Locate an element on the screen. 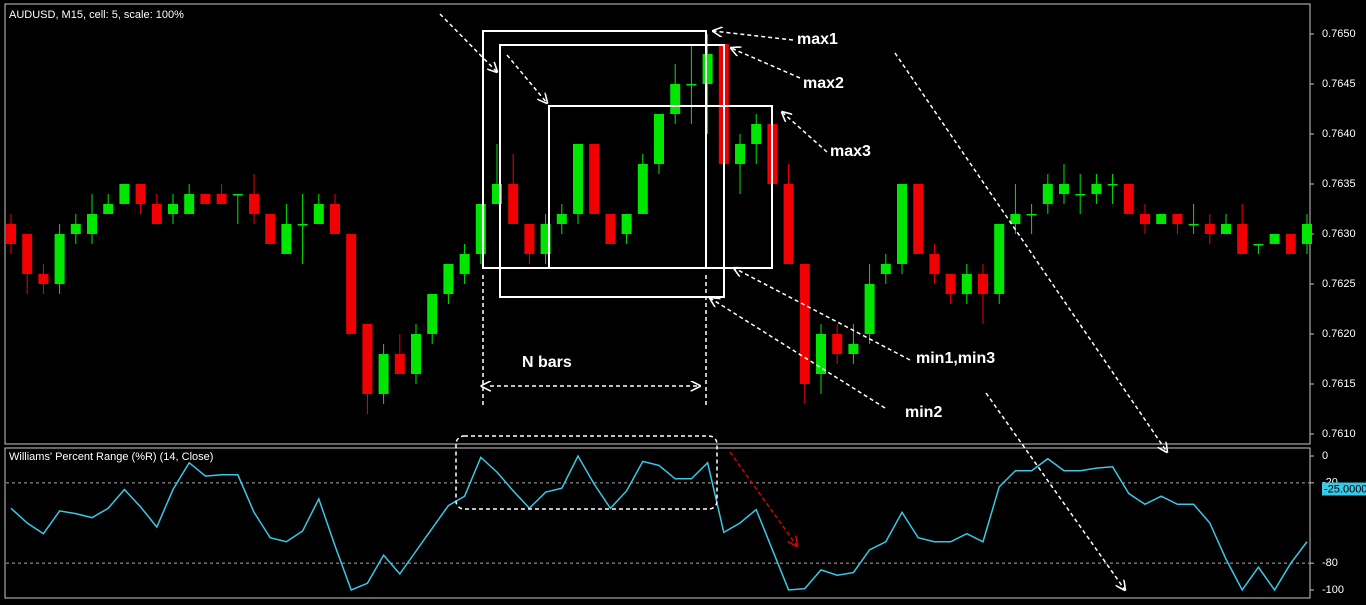 The height and width of the screenshot is (605, 1366). y-tick-label: -100 is located at coordinates (1333, 590).